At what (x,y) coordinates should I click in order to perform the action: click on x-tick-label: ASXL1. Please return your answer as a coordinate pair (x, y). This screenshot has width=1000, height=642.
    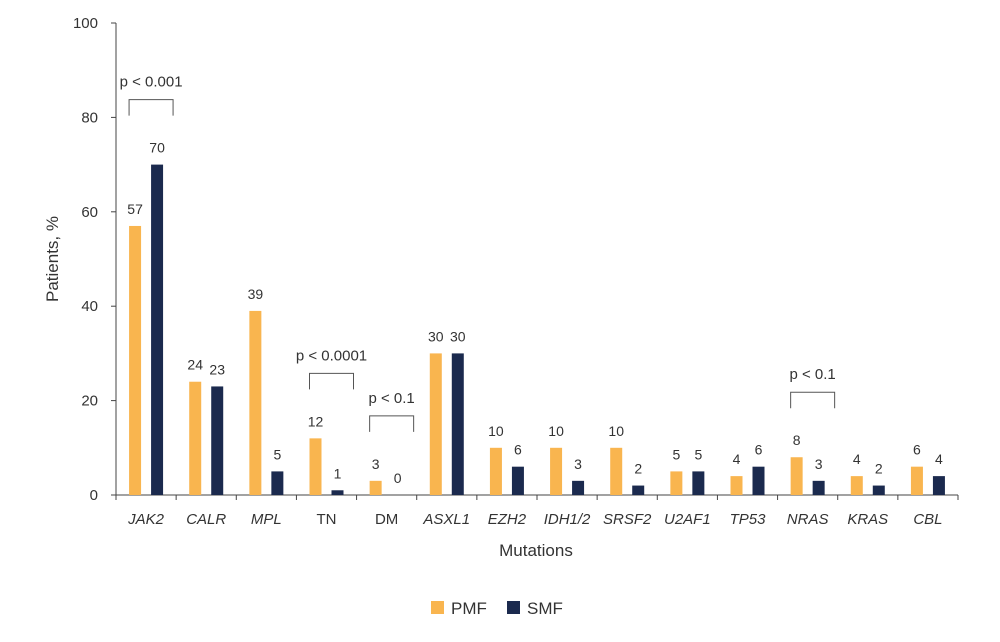
    Looking at the image, I should click on (446, 519).